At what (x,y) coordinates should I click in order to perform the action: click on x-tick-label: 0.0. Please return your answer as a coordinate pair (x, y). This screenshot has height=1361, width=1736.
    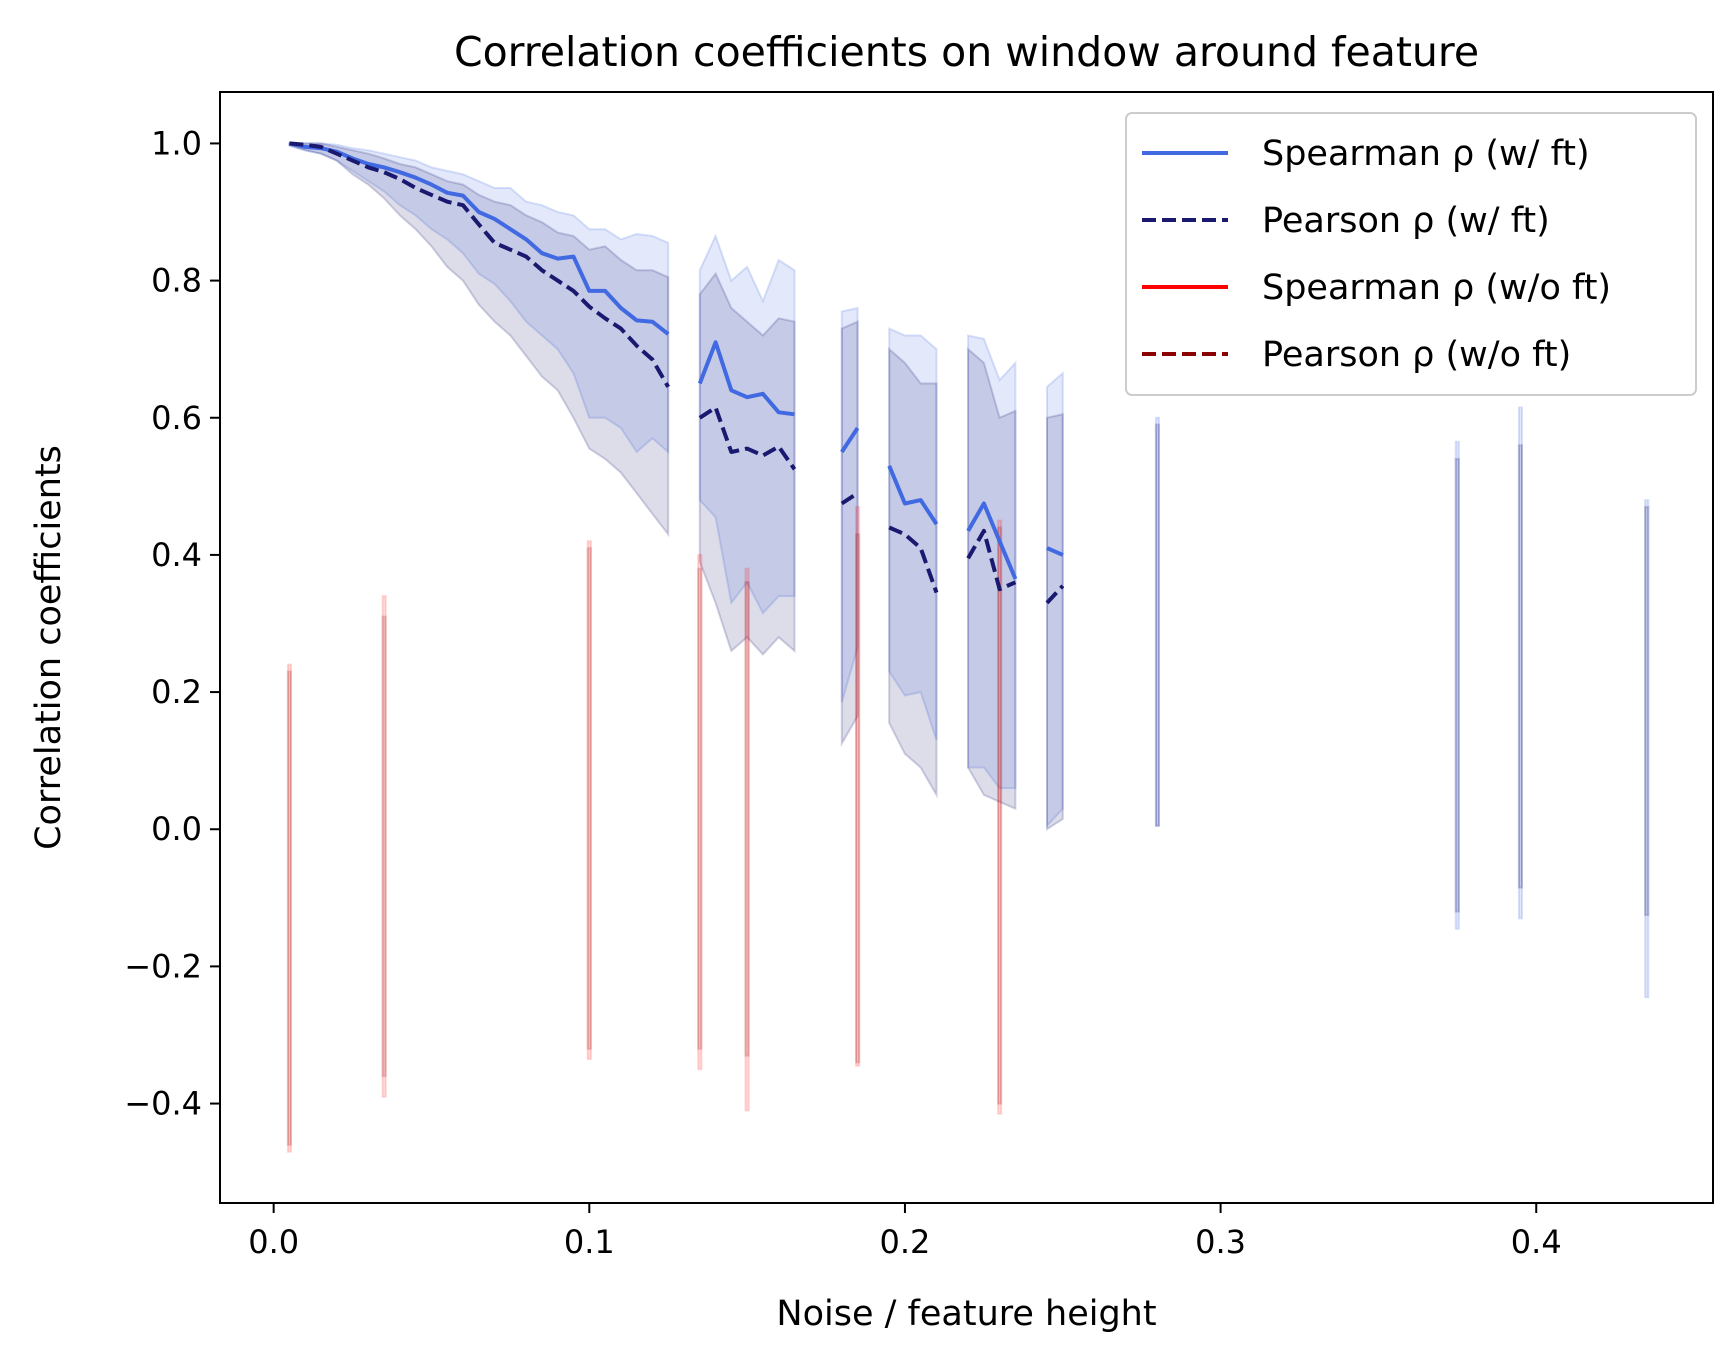
    Looking at the image, I should click on (273, 1242).